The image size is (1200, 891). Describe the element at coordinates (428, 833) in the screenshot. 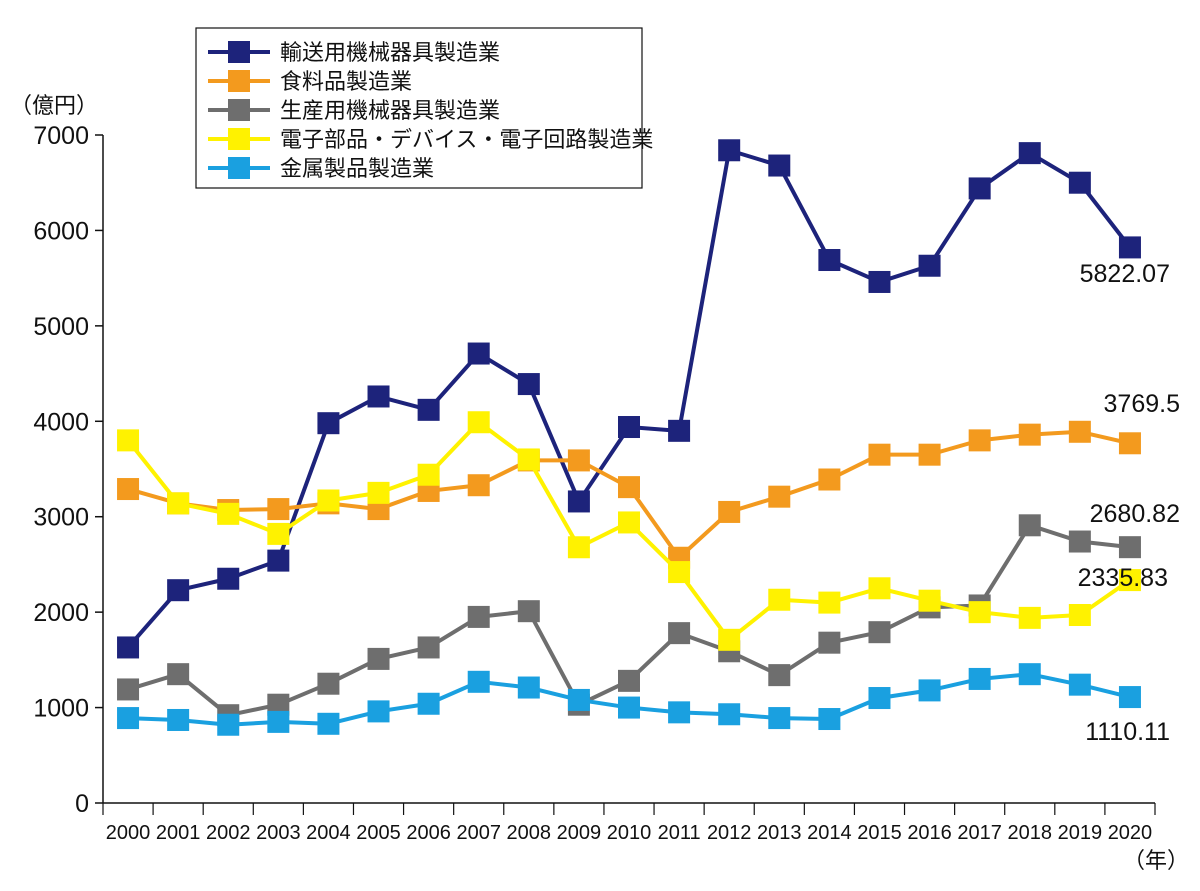

I see `x-tick-label: 2006` at that location.